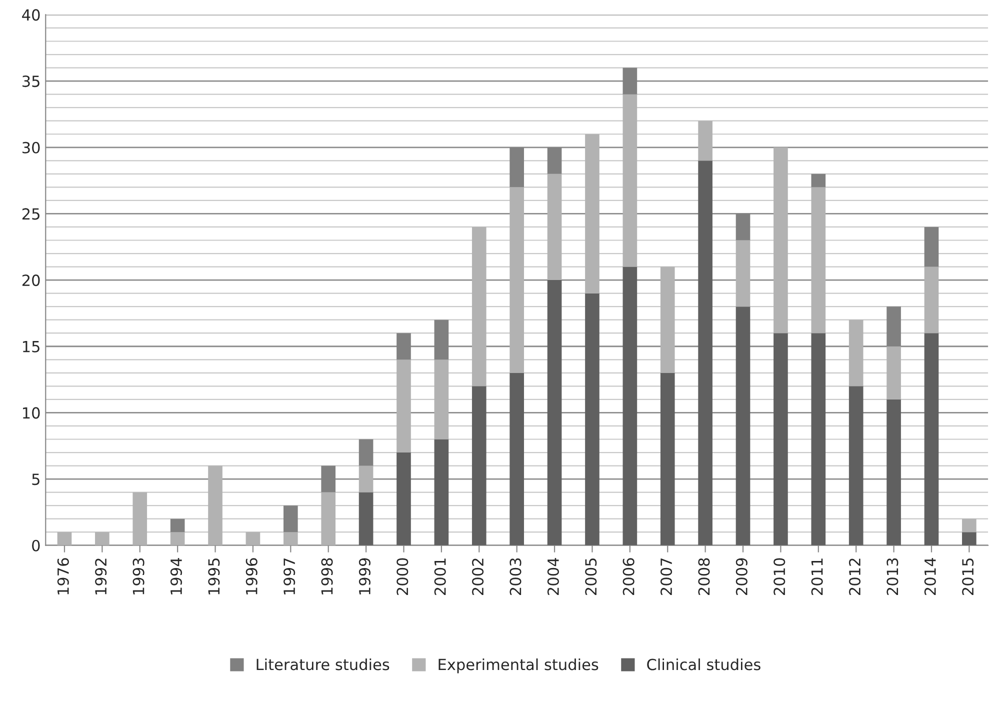  What do you see at coordinates (31, 214) in the screenshot?
I see `y-tick-label: 25` at bounding box center [31, 214].